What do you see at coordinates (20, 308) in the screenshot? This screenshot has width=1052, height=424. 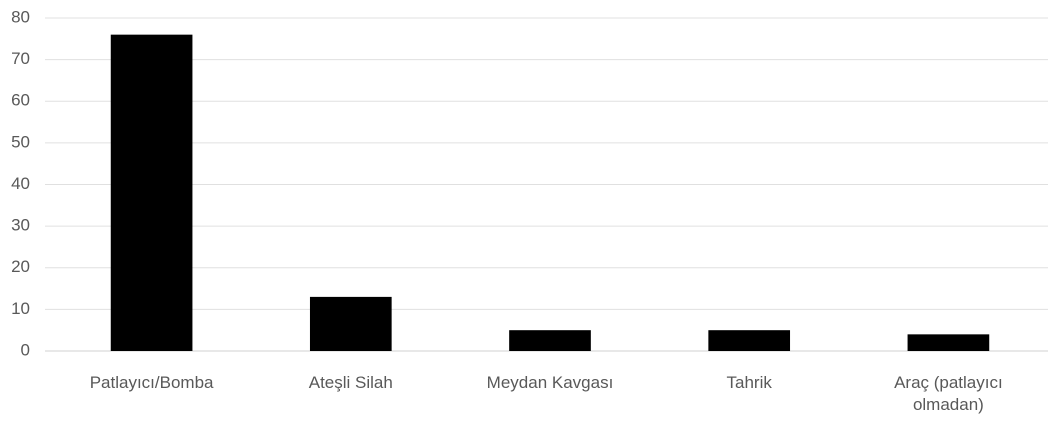 I see `y-tick-label: 10` at bounding box center [20, 308].